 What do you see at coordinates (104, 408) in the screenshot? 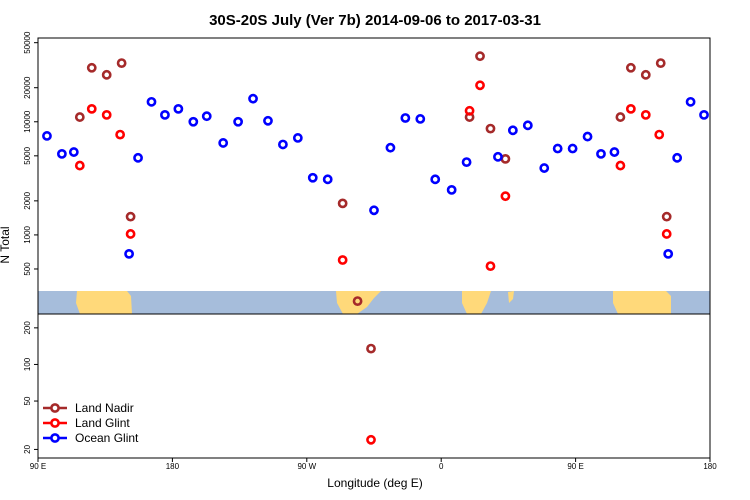
I see `legend-label-land-nadir: Land Nadir` at bounding box center [104, 408].